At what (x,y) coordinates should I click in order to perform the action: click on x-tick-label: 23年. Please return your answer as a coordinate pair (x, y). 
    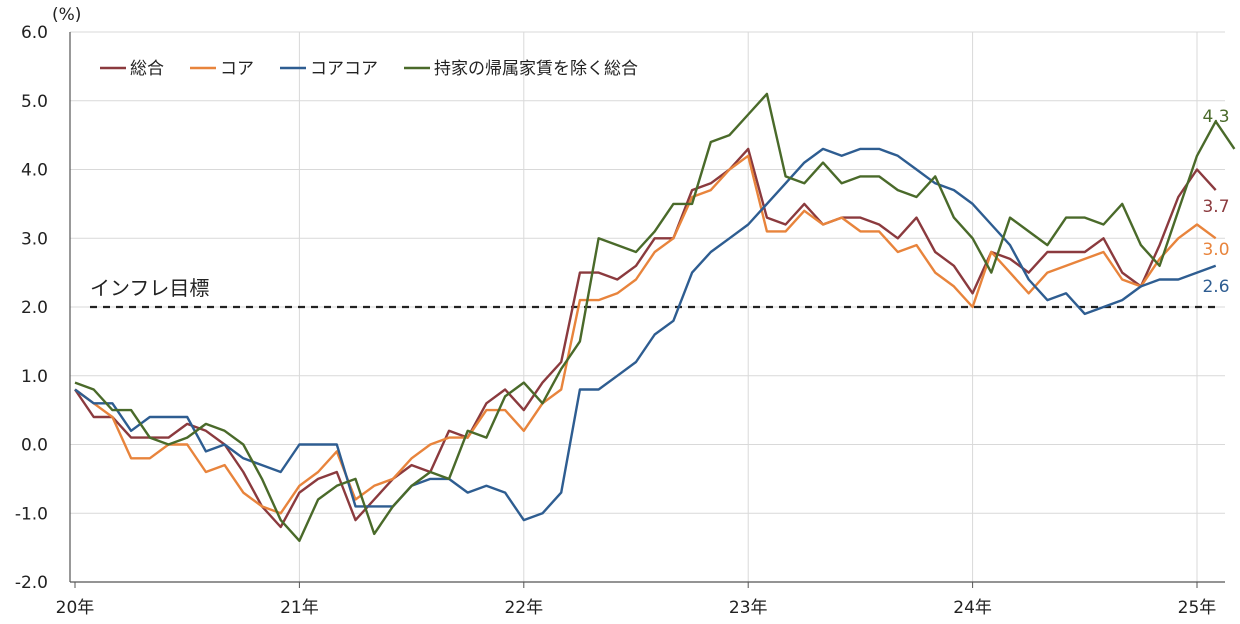
    Looking at the image, I should click on (748, 608).